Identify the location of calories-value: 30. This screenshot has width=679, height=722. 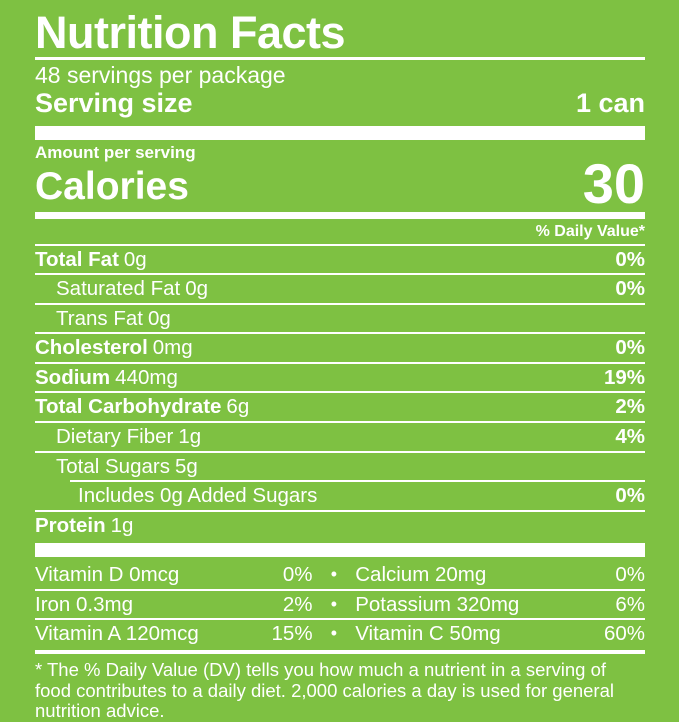
(613, 183).